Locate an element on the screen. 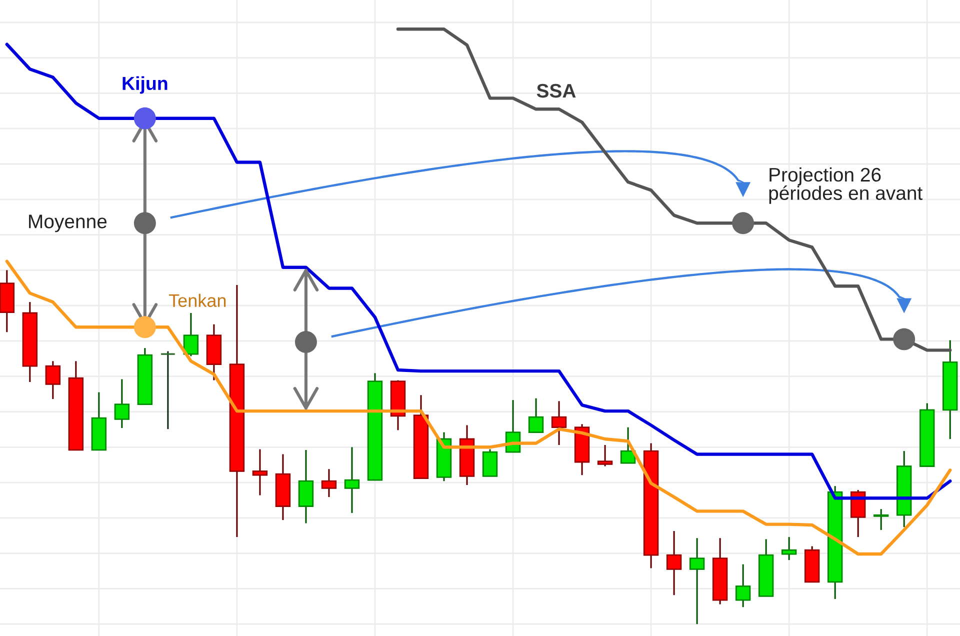 The width and height of the screenshot is (960, 636). text: Projection 26 périodes en avant is located at coordinates (846, 185).